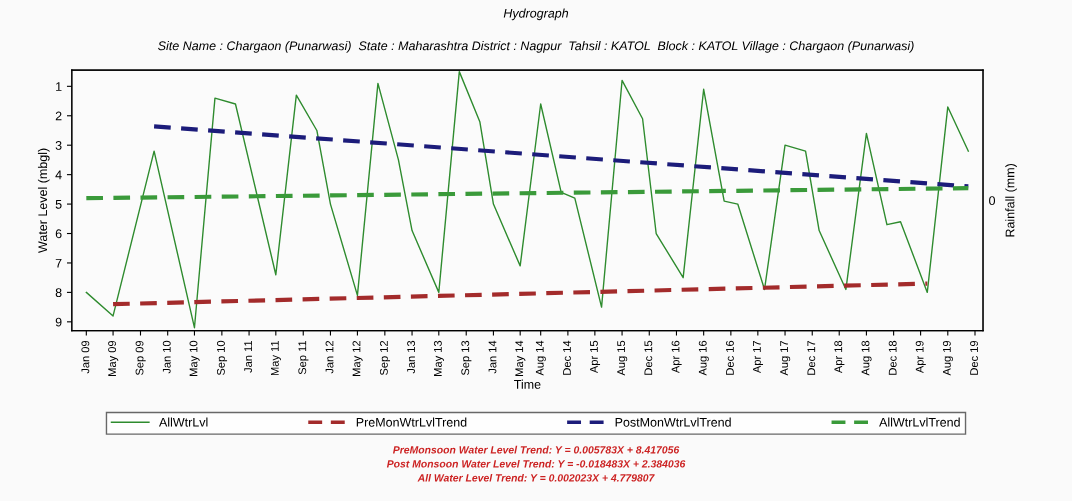 The height and width of the screenshot is (501, 1072). Describe the element at coordinates (222, 358) in the screenshot. I see `x-tick-label: Sep 10` at that location.